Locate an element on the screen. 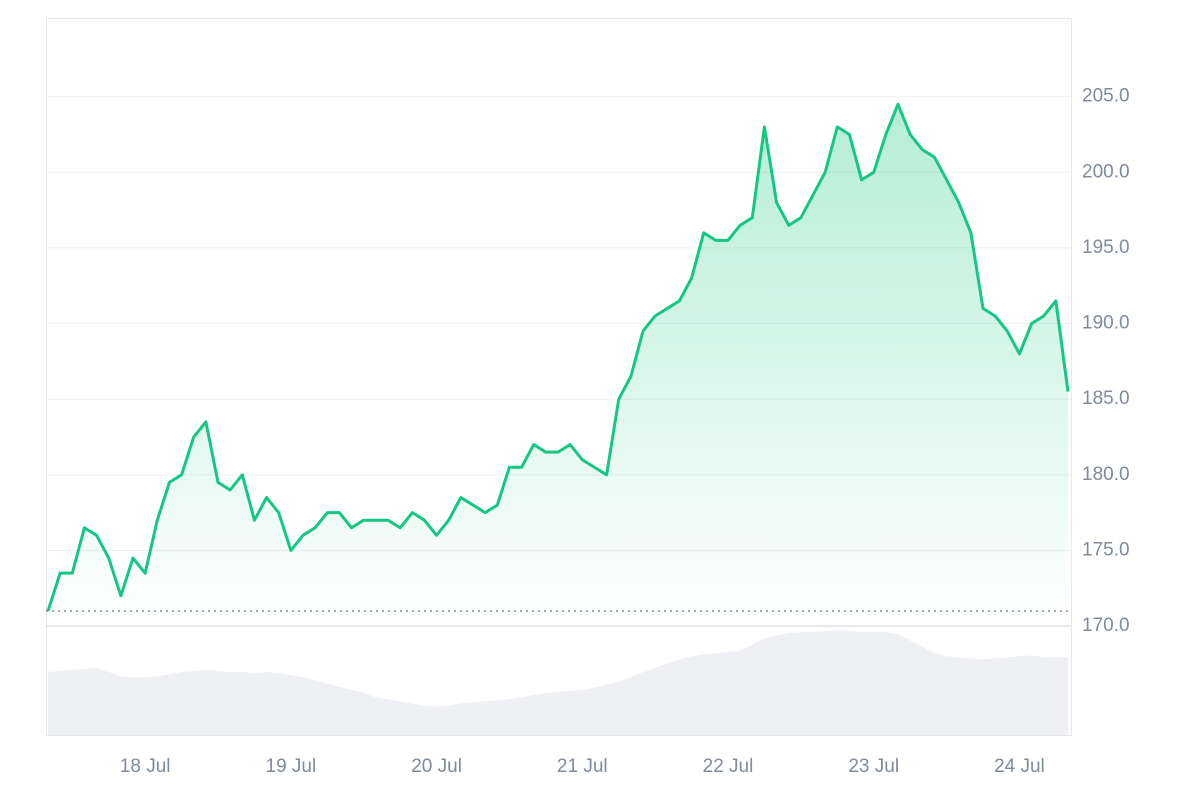 This screenshot has width=1200, height=800. x-tick-label: 18 Jul is located at coordinates (145, 766).